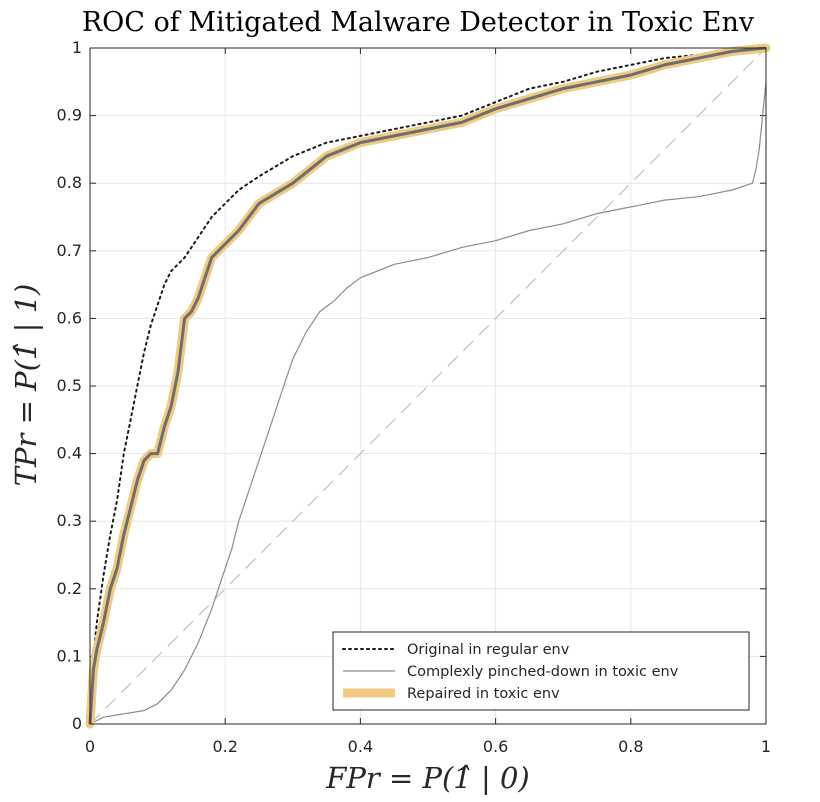 This screenshot has width=820, height=802. Describe the element at coordinates (90, 746) in the screenshot. I see `x-tick-label: 0` at that location.